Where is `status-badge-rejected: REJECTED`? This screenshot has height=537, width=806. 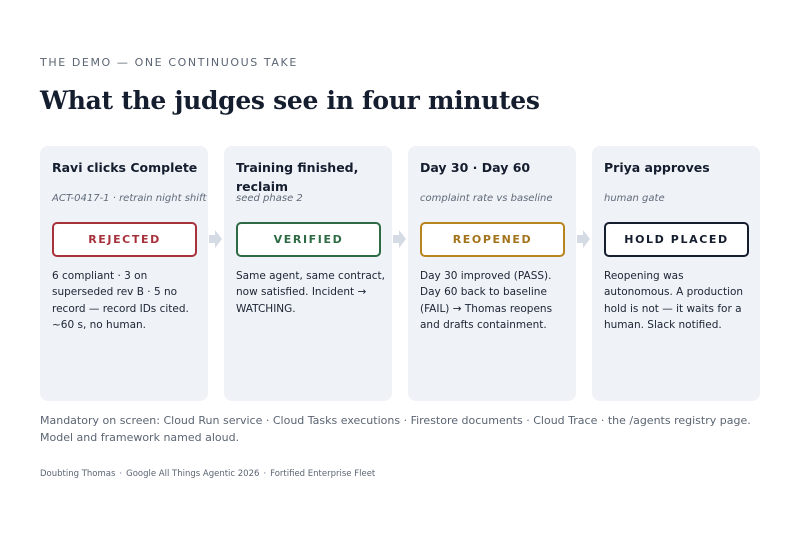
status-badge-rejected: REJECTED is located at coordinates (124, 239).